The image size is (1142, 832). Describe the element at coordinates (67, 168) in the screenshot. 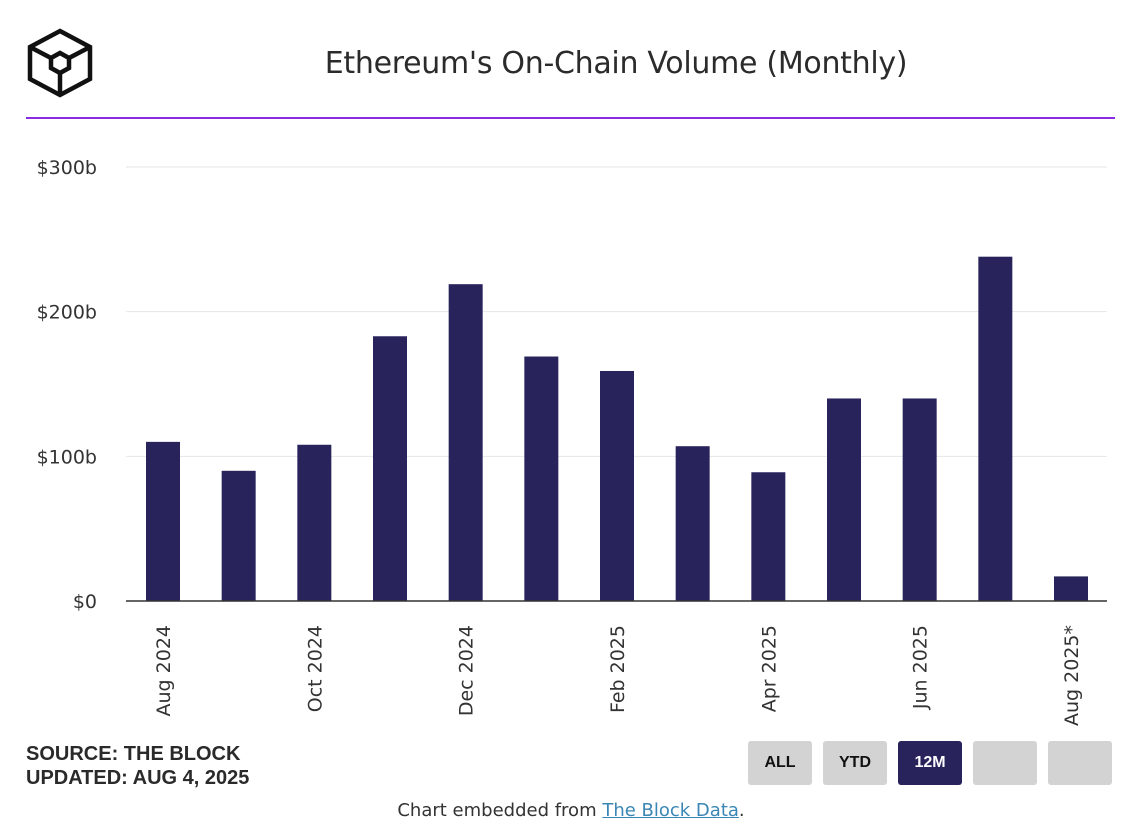

I see `y-tick-label: $300b` at that location.